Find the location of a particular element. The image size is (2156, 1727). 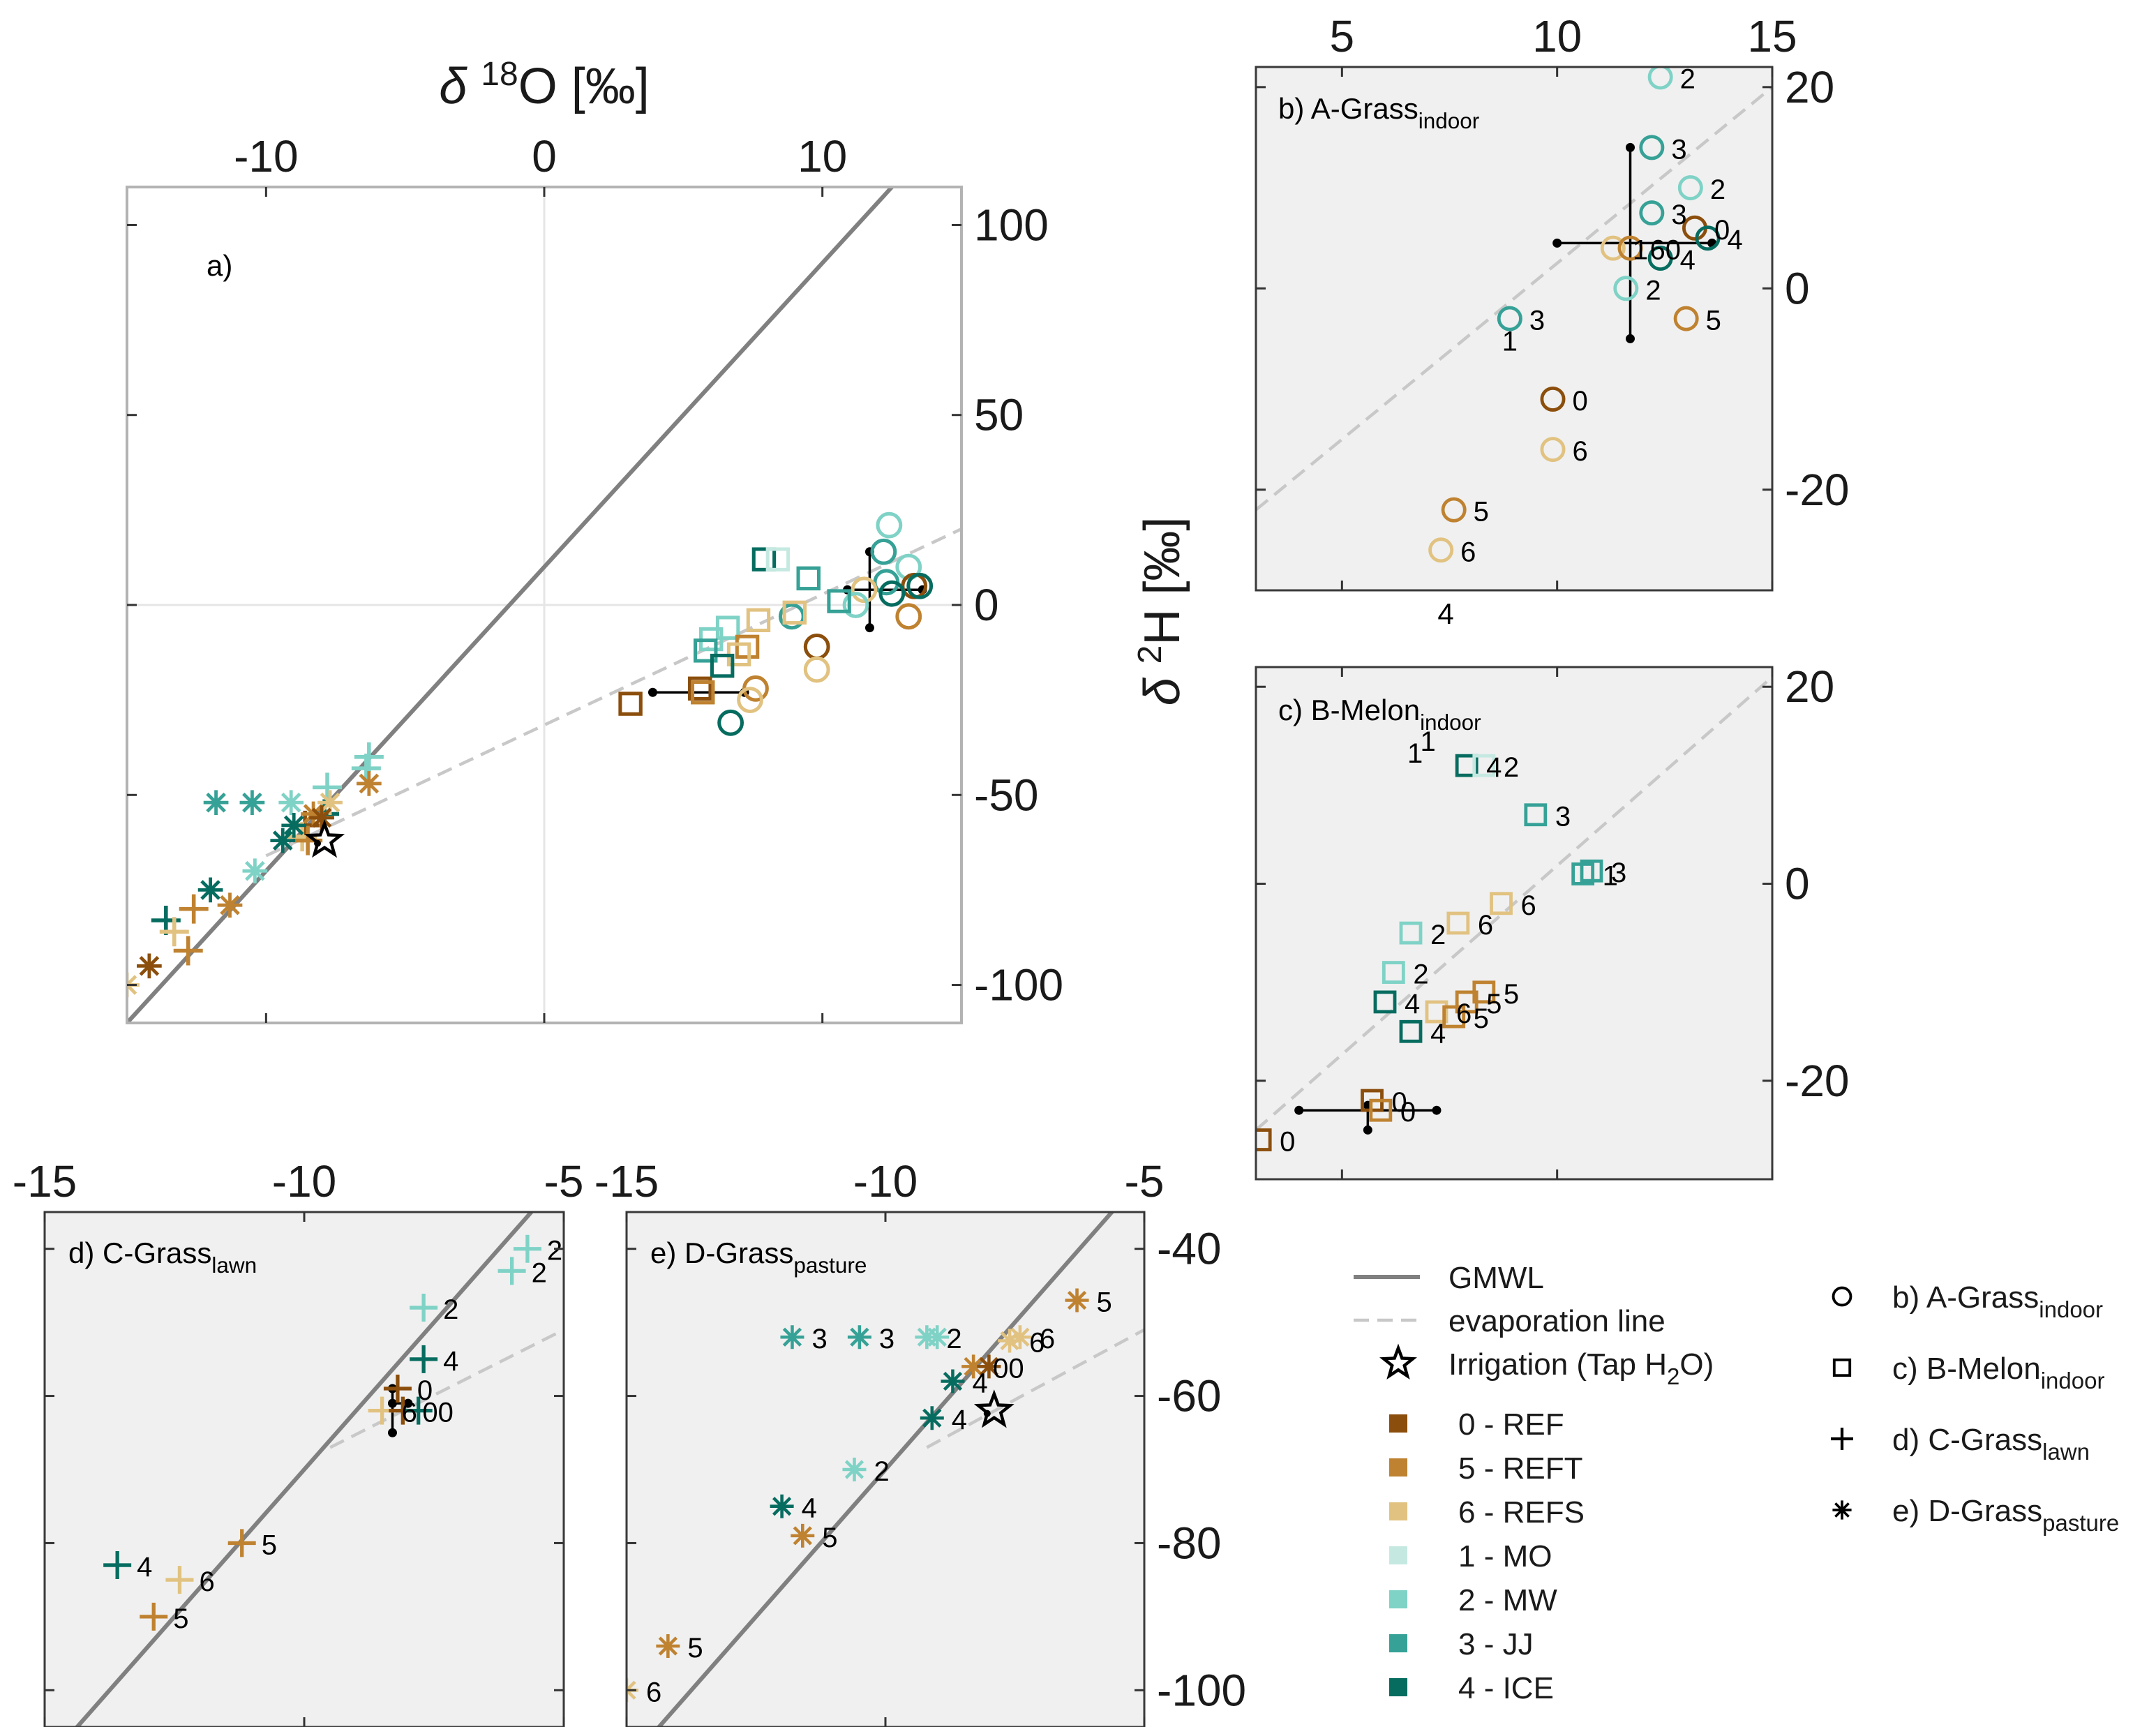

legend-marker is located at coordinates (1842, 1439).